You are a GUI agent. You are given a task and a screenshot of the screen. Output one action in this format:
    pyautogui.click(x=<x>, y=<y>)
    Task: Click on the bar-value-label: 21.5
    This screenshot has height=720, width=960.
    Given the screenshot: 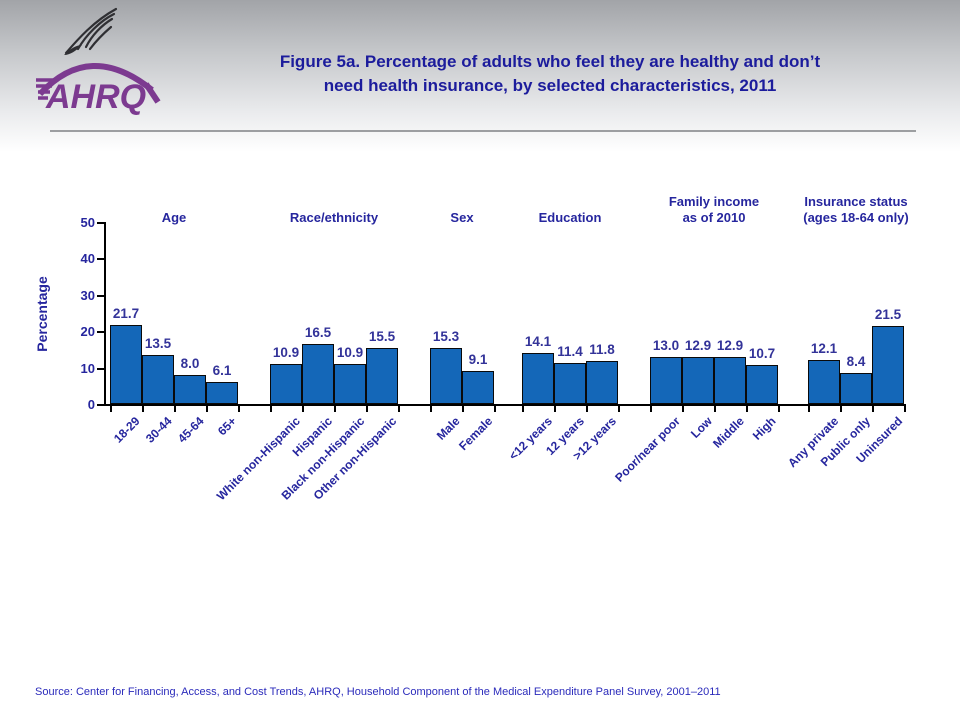 What is the action you would take?
    pyautogui.click(x=888, y=314)
    